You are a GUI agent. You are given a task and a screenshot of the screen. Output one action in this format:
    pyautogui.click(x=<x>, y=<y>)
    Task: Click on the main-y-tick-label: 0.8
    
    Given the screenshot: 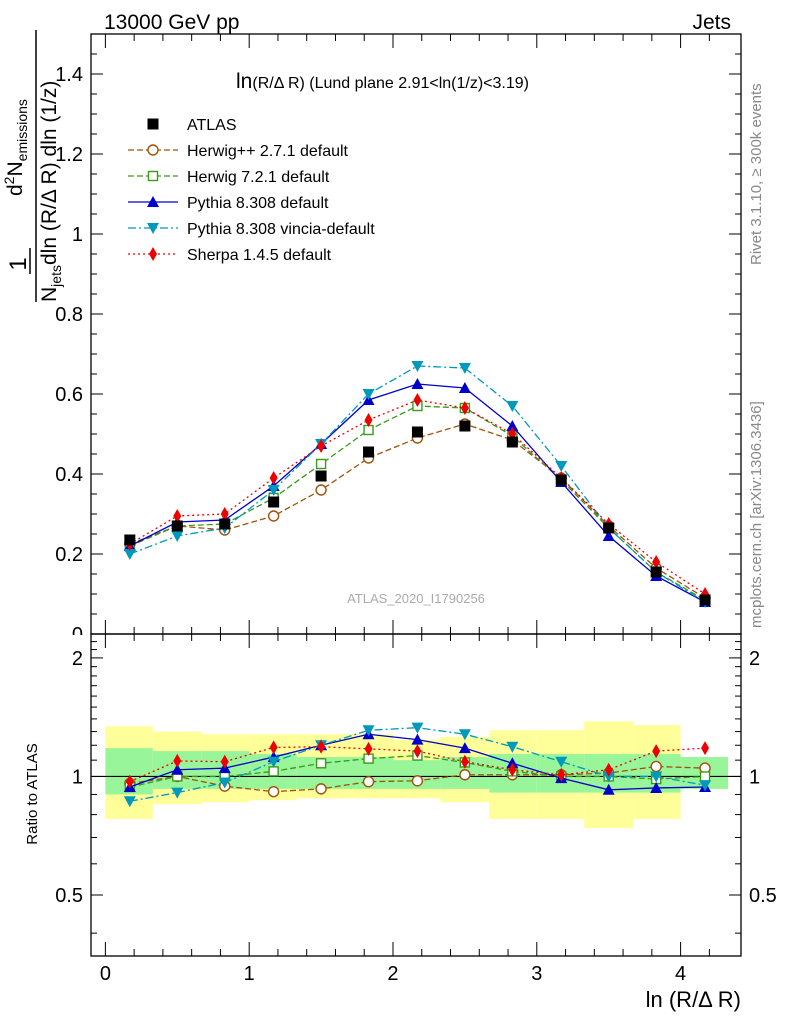 What is the action you would take?
    pyautogui.click(x=69, y=315)
    